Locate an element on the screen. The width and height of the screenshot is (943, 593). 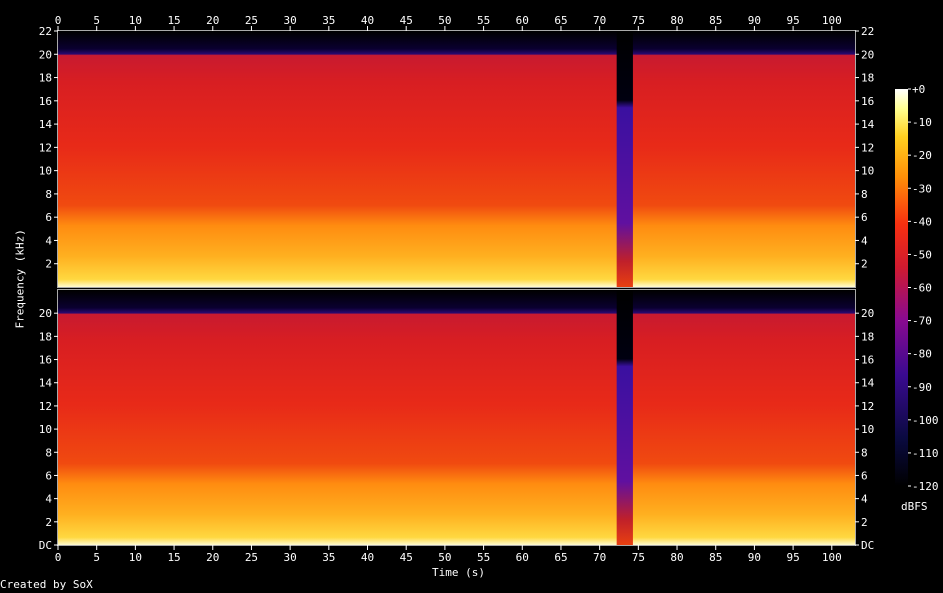
x-tick-label-top: 65 is located at coordinates (560, 20).